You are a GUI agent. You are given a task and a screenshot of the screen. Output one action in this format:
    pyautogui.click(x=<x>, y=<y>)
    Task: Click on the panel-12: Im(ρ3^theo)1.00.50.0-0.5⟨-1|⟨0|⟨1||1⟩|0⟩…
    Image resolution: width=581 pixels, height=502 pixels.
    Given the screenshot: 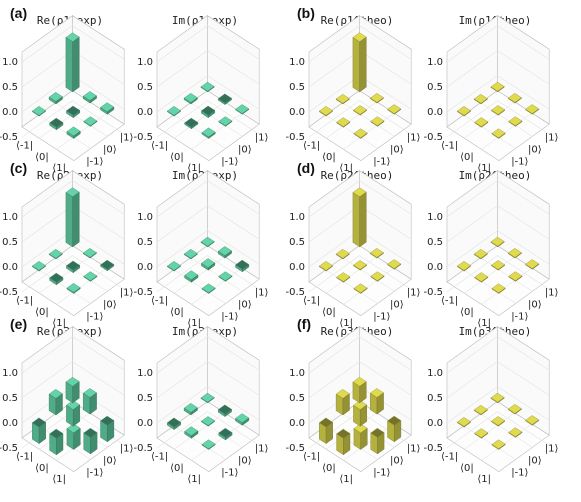 What is the action you would take?
    pyautogui.click(x=490, y=405)
    